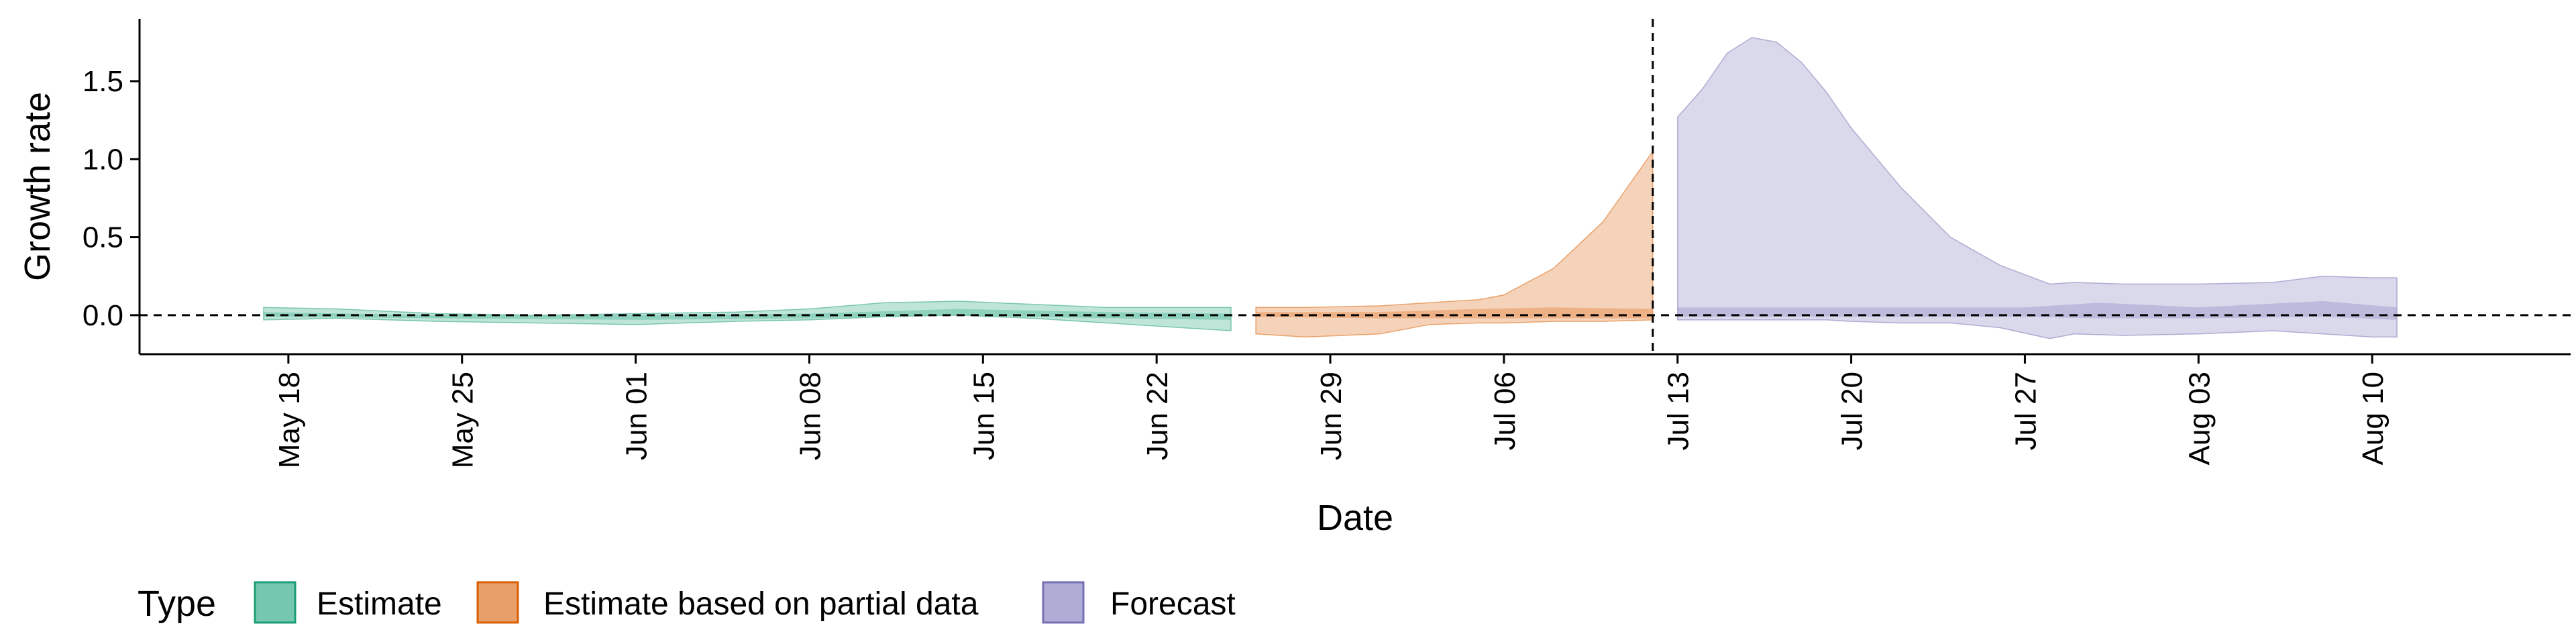  I want to click on x-tick-label: Jul 13, so click(1678, 411).